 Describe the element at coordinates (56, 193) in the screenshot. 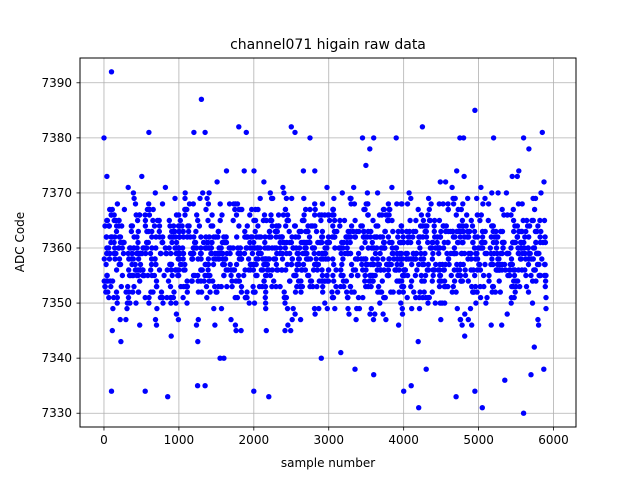

I see `y-tick-label: 7370` at that location.